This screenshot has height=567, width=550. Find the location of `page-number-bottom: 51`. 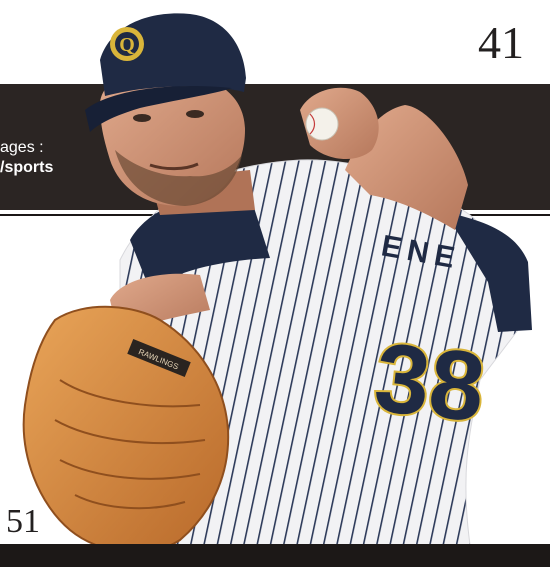

page-number-bottom: 51 is located at coordinates (23, 521).